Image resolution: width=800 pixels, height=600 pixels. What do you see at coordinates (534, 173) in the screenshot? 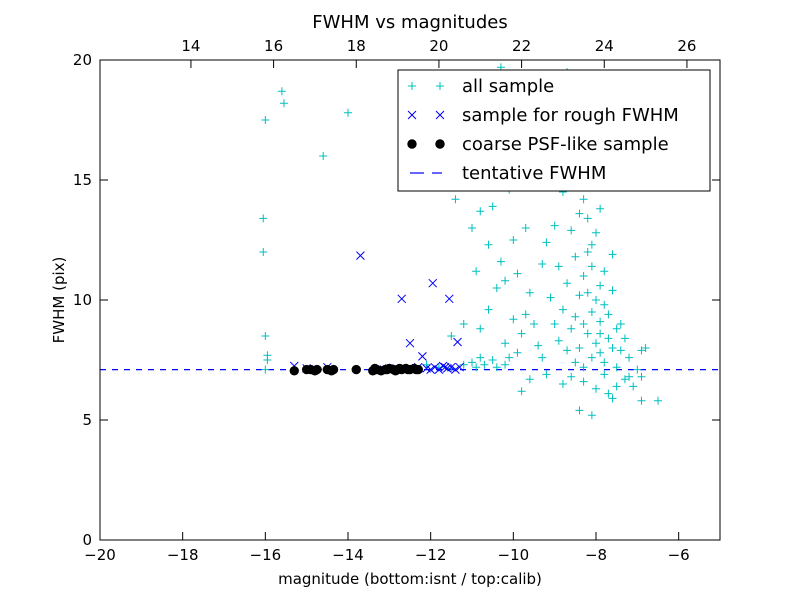
I see `legend-label: tentative FWHM` at bounding box center [534, 173].